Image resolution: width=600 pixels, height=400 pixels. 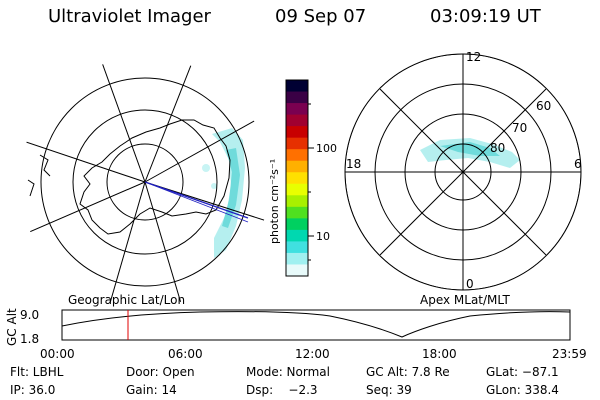 What do you see at coordinates (196, 200) in the screenshot?
I see `satellite-track` at bounding box center [196, 200].